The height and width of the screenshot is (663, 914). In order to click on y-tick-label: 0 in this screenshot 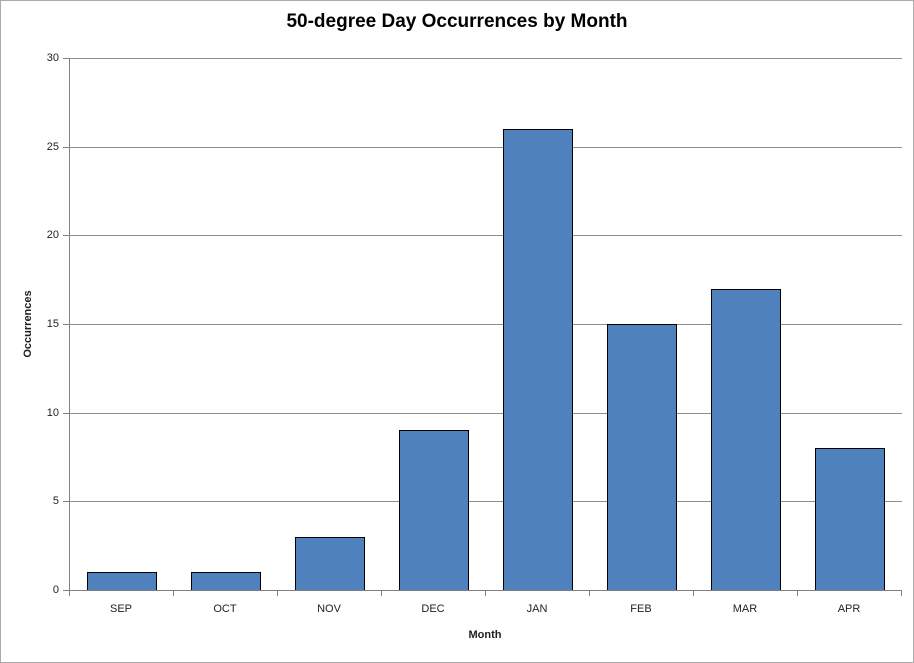, I will do `click(55, 590)`.